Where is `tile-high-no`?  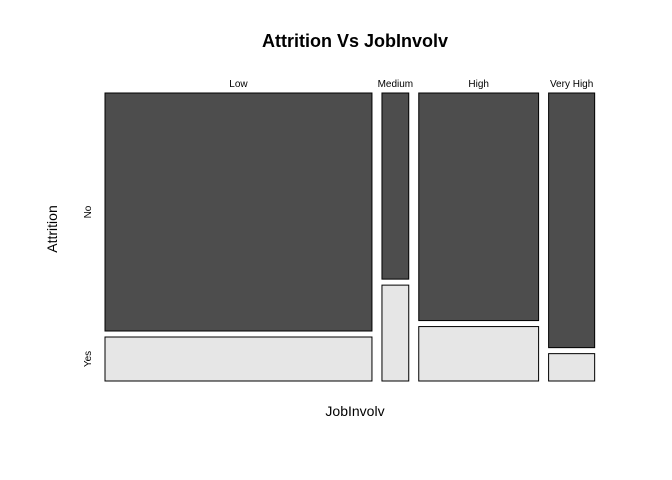
tile-high-no is located at coordinates (479, 207).